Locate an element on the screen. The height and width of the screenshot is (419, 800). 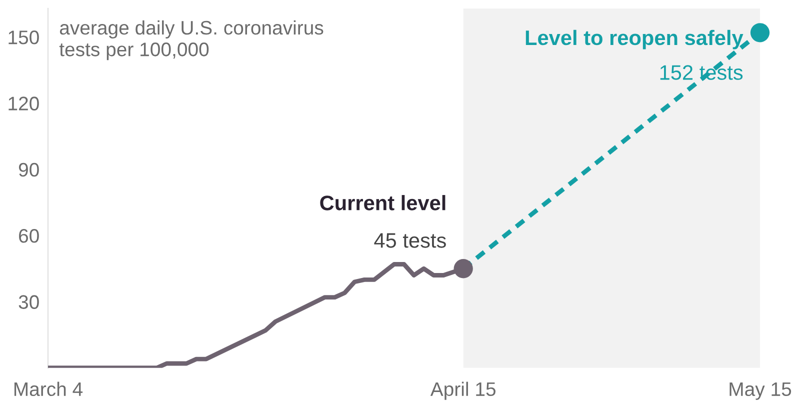
y-tick-label: 120 is located at coordinates (23, 103).